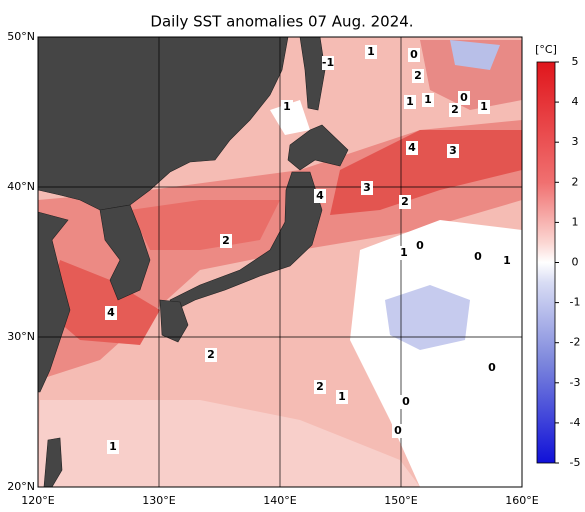  Describe the element at coordinates (21, 336) in the screenshot. I see `lat-tick-label: 30°N` at that location.